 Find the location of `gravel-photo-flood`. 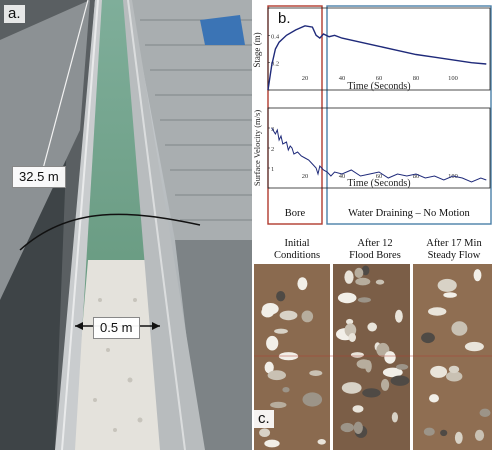

gravel-photo-flood is located at coordinates (371, 357).